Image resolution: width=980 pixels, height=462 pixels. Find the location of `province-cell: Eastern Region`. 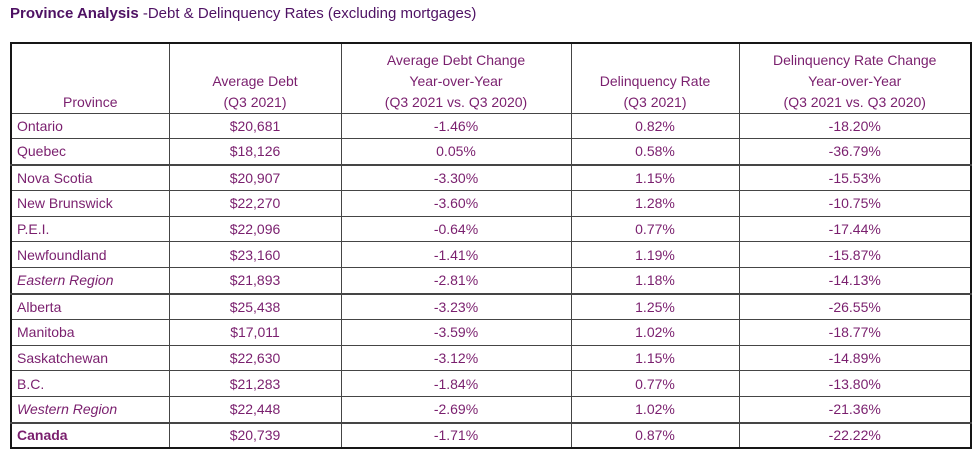

province-cell: Eastern Region is located at coordinates (90, 281).